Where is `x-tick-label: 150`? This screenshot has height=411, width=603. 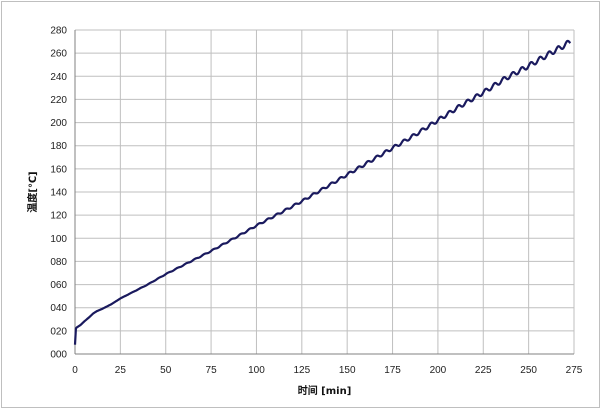
x-tick-label: 150 is located at coordinates (347, 370).